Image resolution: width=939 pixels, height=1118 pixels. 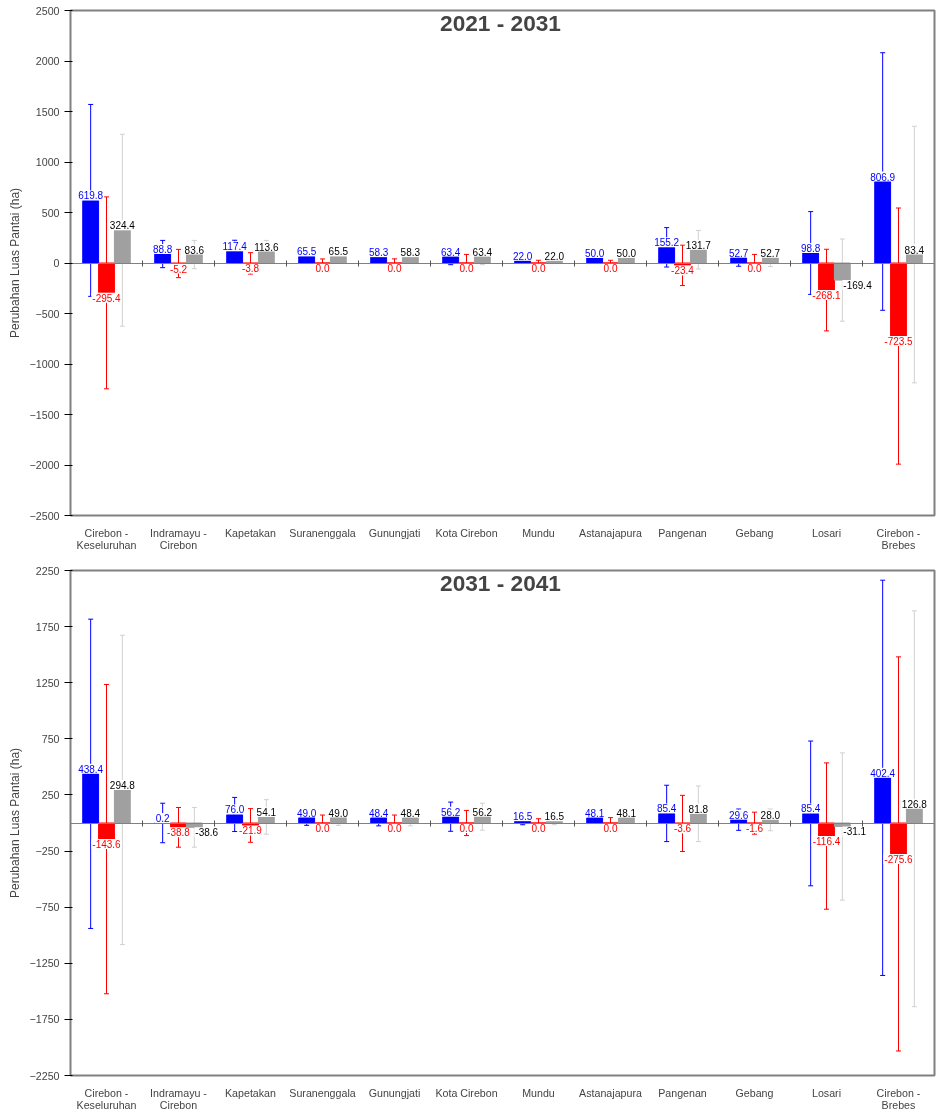 I want to click on data-label: -38.8, so click(x=179, y=833).